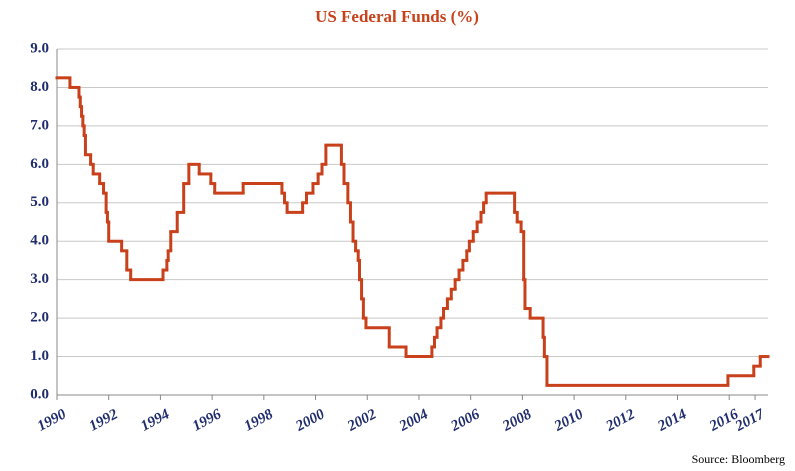 Image resolution: width=795 pixels, height=471 pixels. What do you see at coordinates (465, 420) in the screenshot?
I see `x-tick-label: 2006` at bounding box center [465, 420].